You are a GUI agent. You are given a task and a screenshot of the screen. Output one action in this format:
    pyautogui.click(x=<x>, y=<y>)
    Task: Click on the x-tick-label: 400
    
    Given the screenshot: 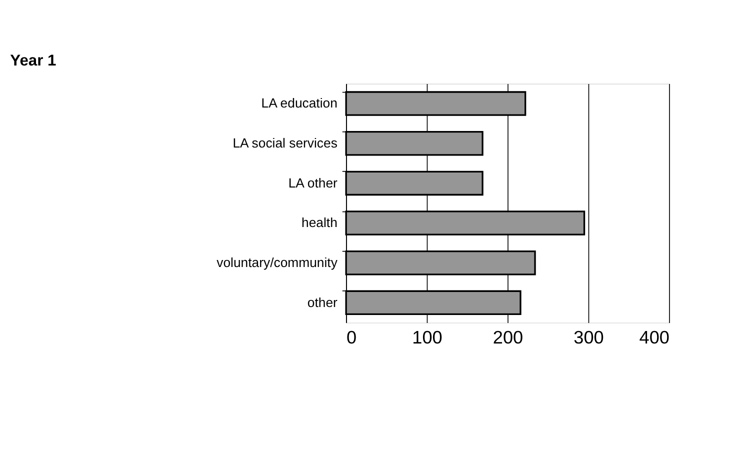 What is the action you would take?
    pyautogui.click(x=654, y=338)
    